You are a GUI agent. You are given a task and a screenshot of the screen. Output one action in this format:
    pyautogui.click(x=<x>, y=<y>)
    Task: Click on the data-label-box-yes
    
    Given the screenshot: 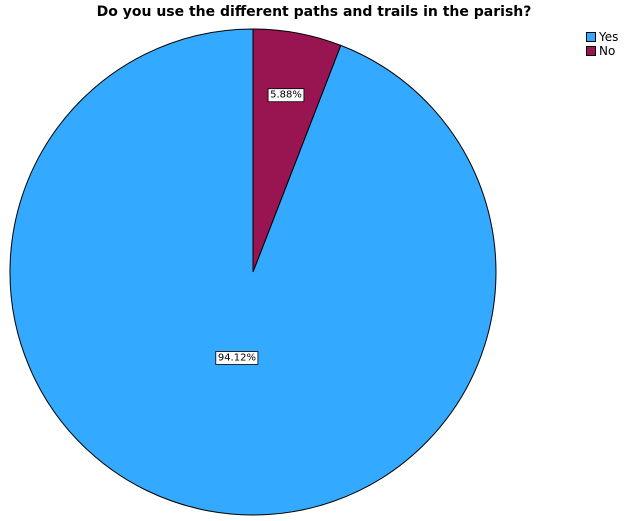 What is the action you would take?
    pyautogui.click(x=237, y=358)
    